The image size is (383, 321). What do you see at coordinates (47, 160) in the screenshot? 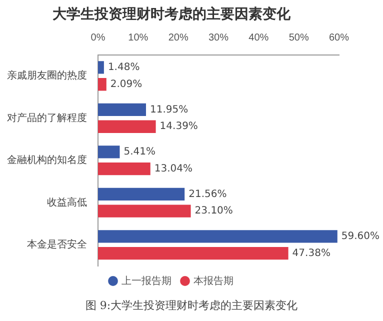
I see `y-tick-label: 金融机构的知名度` at bounding box center [47, 160].